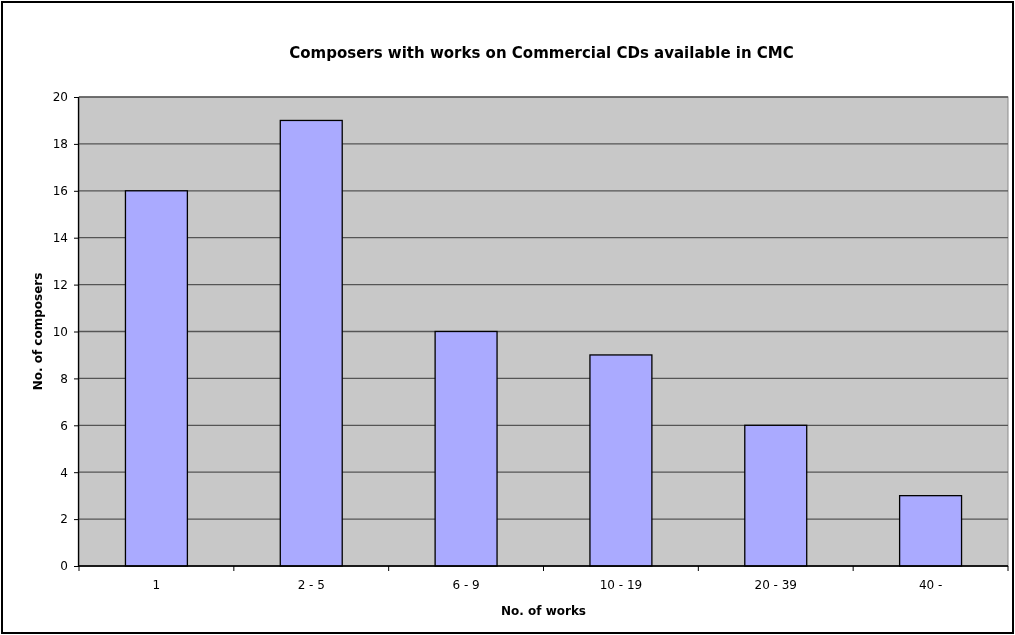  Describe the element at coordinates (60, 331) in the screenshot. I see `y-tick-label: 10` at that location.